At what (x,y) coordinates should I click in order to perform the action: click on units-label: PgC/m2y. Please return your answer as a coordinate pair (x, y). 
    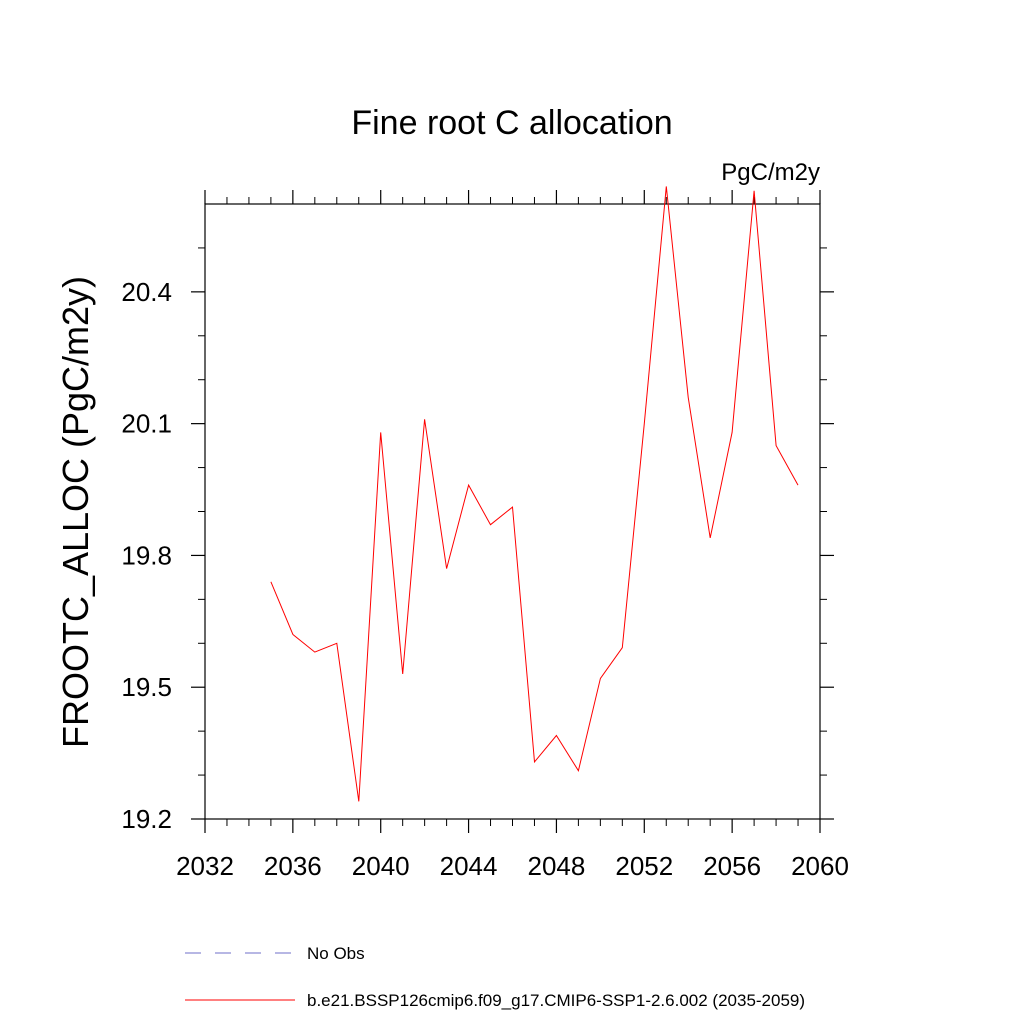
    Looking at the image, I should click on (770, 172).